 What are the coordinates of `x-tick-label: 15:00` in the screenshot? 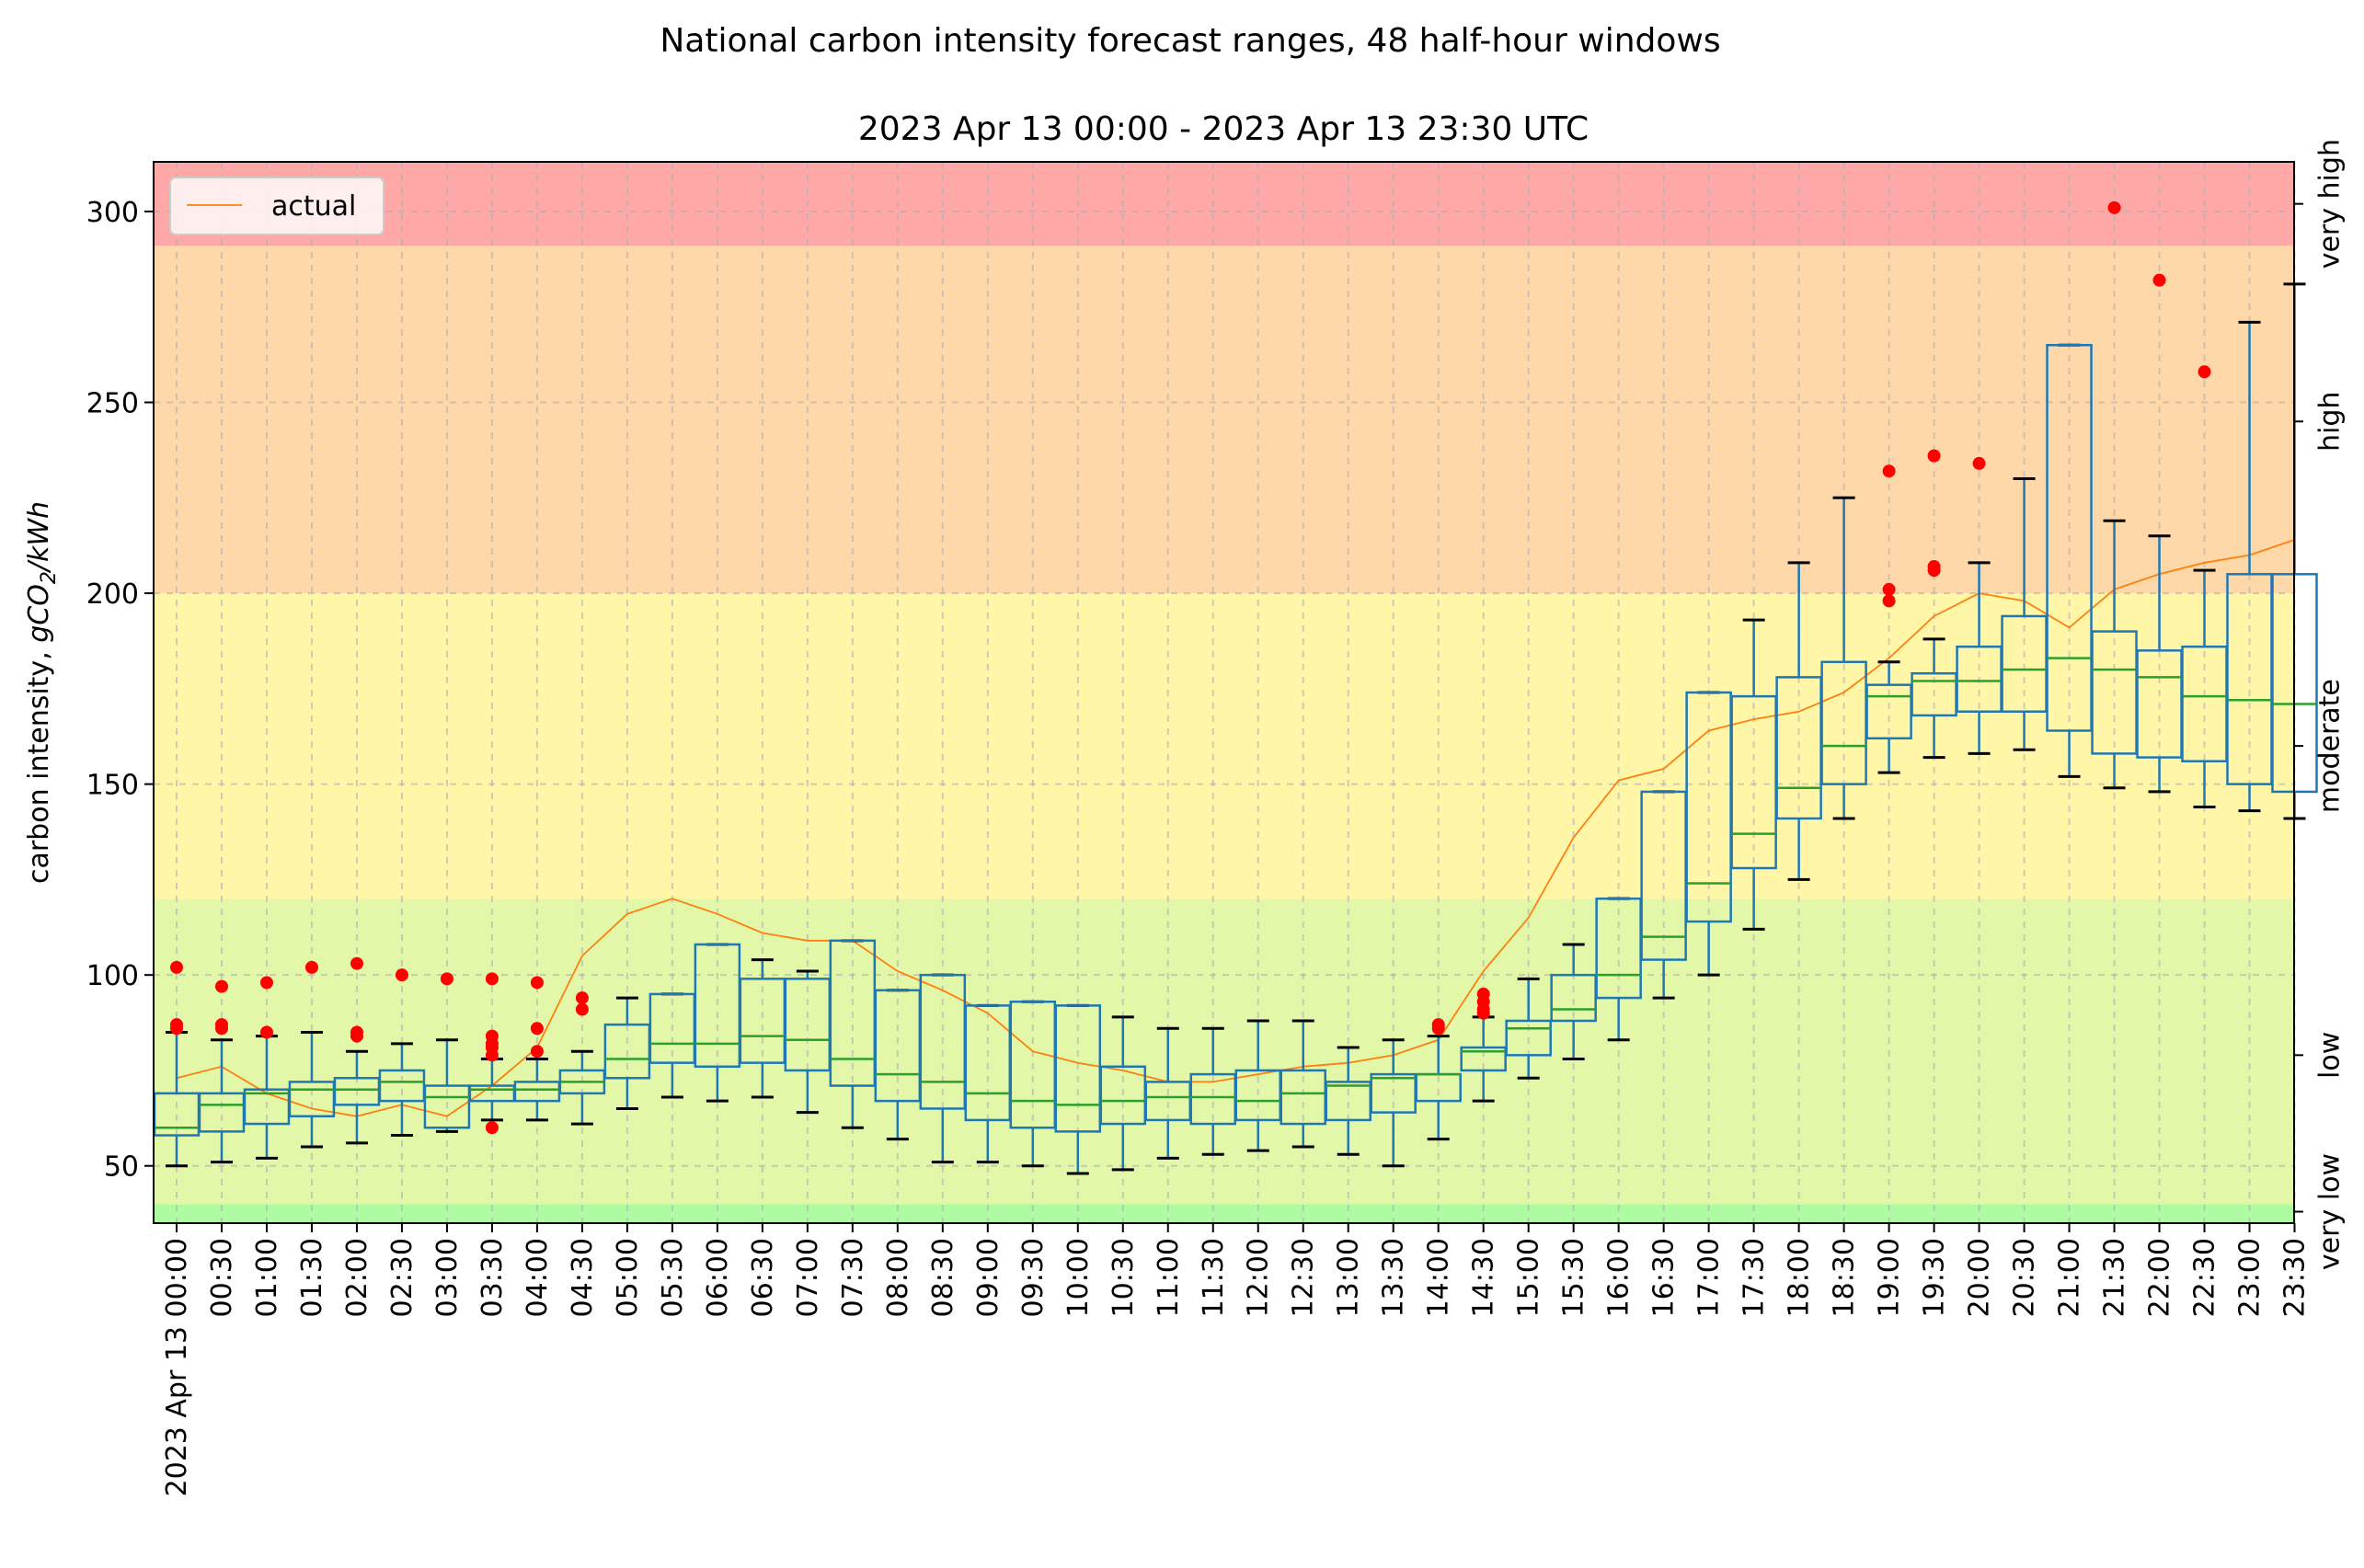 It's located at (1529, 1277).